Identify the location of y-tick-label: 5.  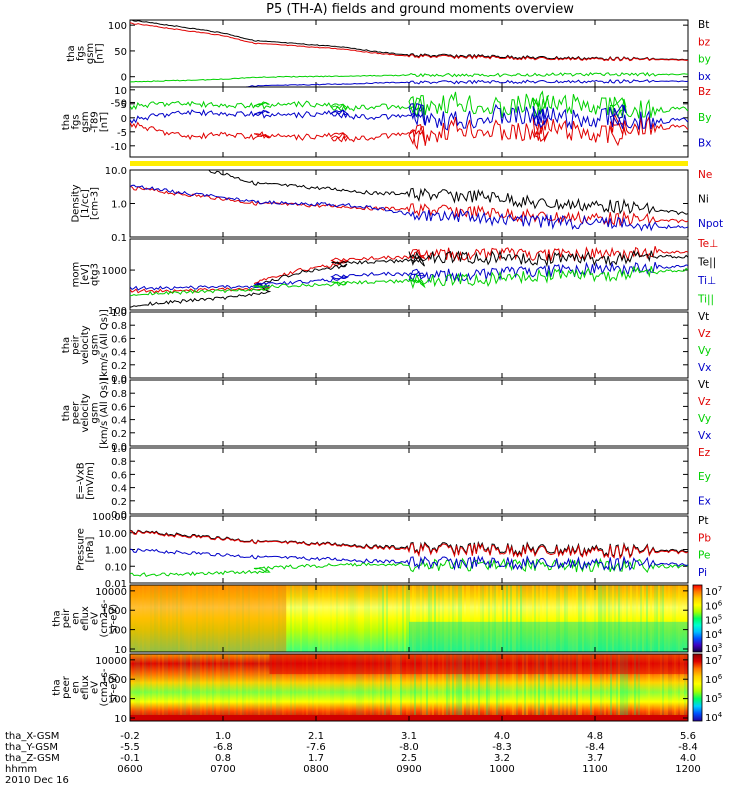
(124, 105).